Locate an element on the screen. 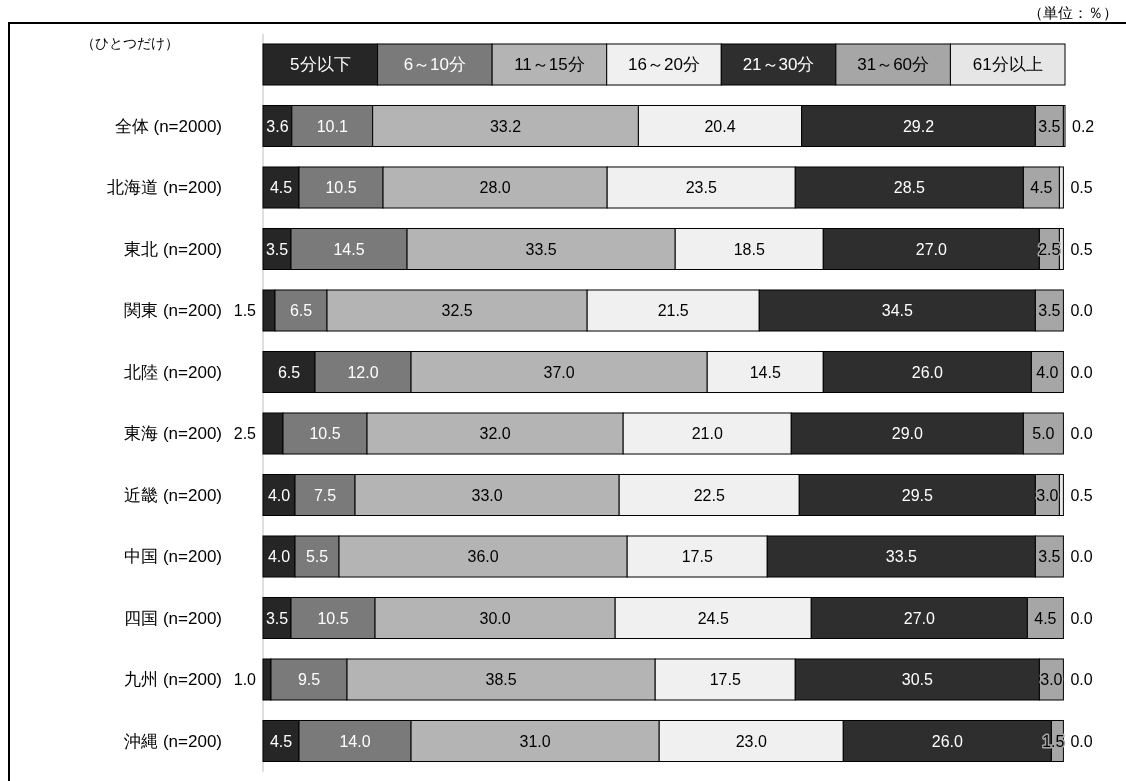  data-label: 0.2 is located at coordinates (1083, 126).